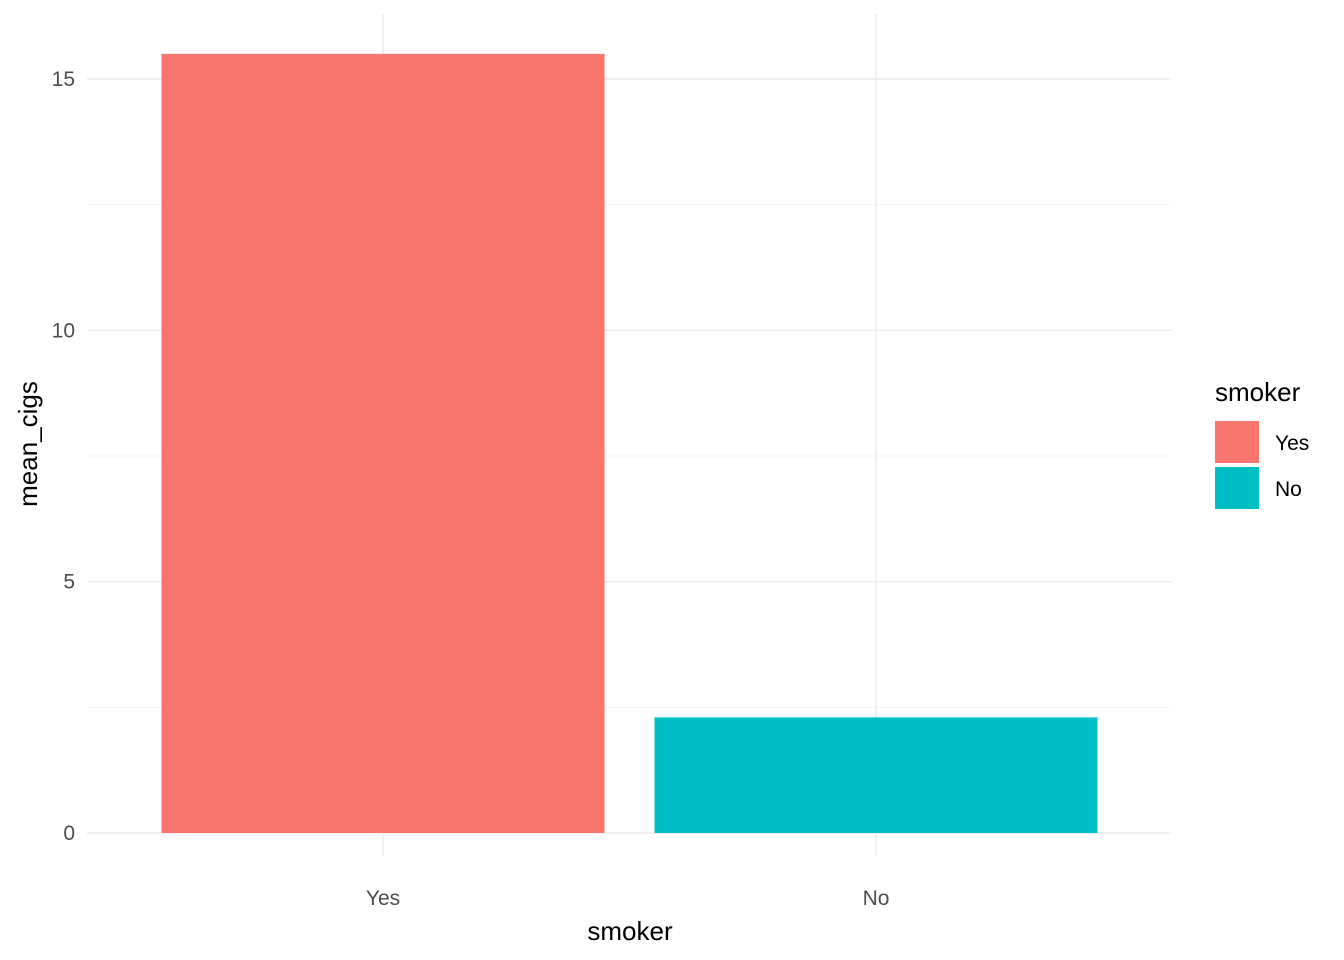  I want to click on legend-label-no: No, so click(1288, 489).